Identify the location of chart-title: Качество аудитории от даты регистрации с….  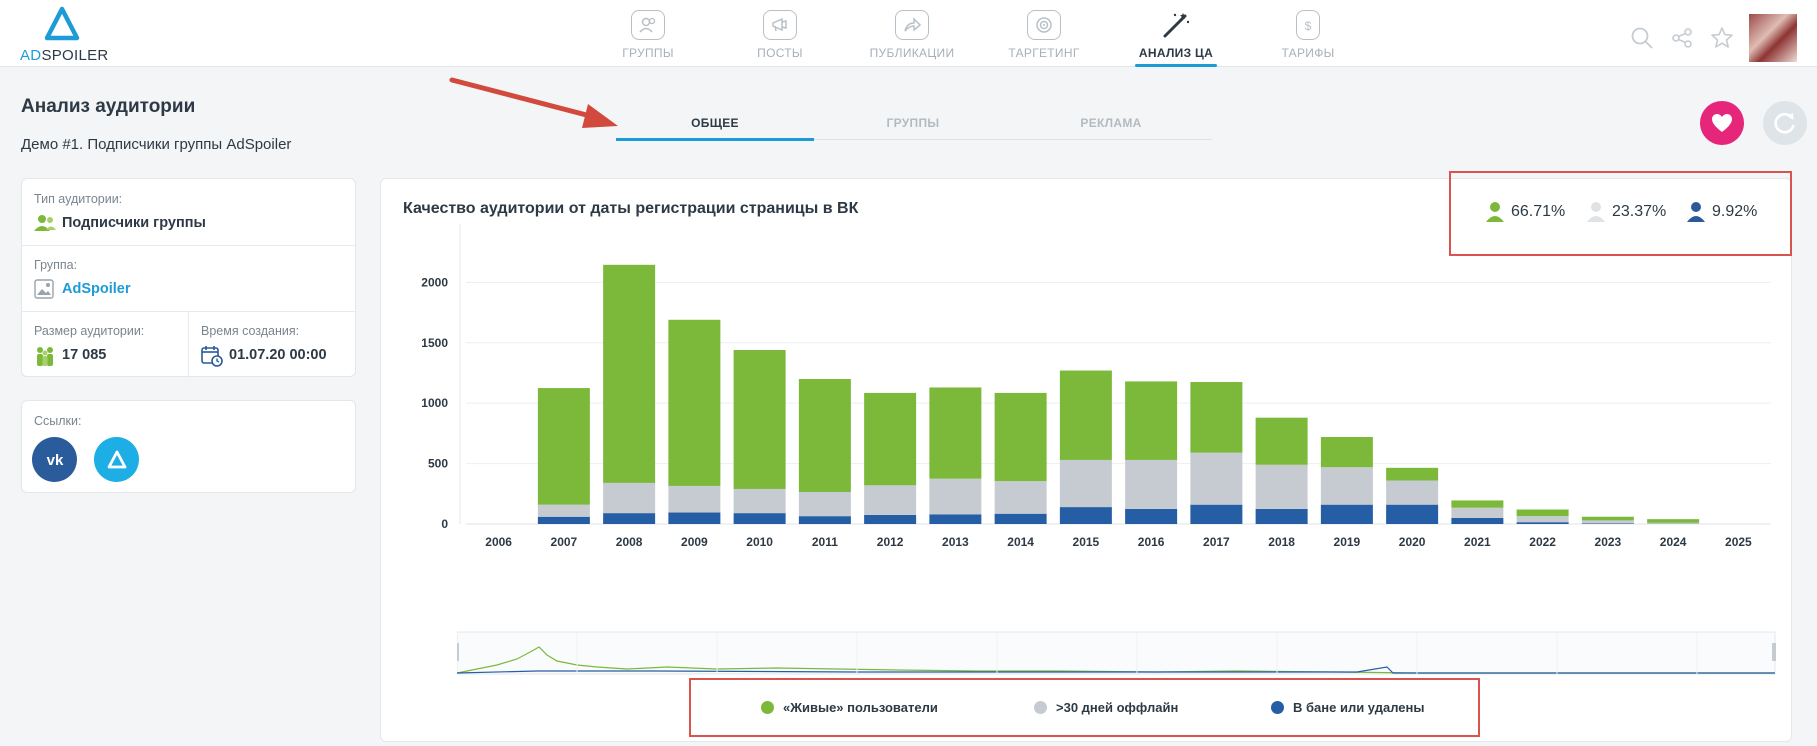
(631, 208).